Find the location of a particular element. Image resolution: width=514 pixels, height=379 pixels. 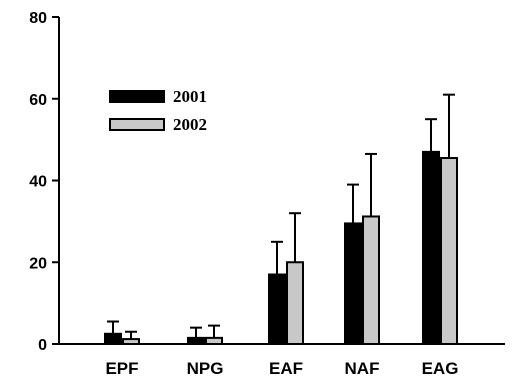

x-tick-label: NPG is located at coordinates (205, 368).